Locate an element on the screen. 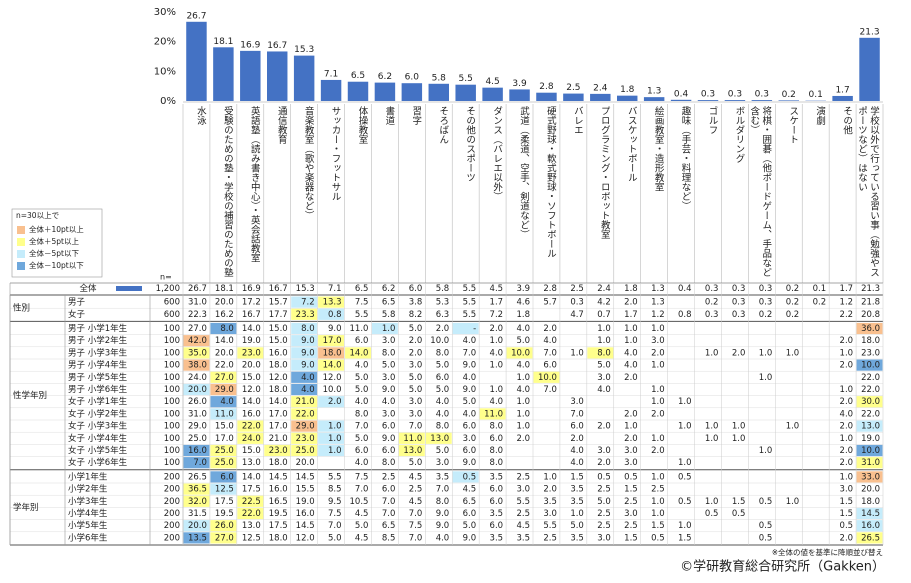 Image resolution: width=911 pixels, height=583 pixels. row-n: 200 is located at coordinates (172, 490).